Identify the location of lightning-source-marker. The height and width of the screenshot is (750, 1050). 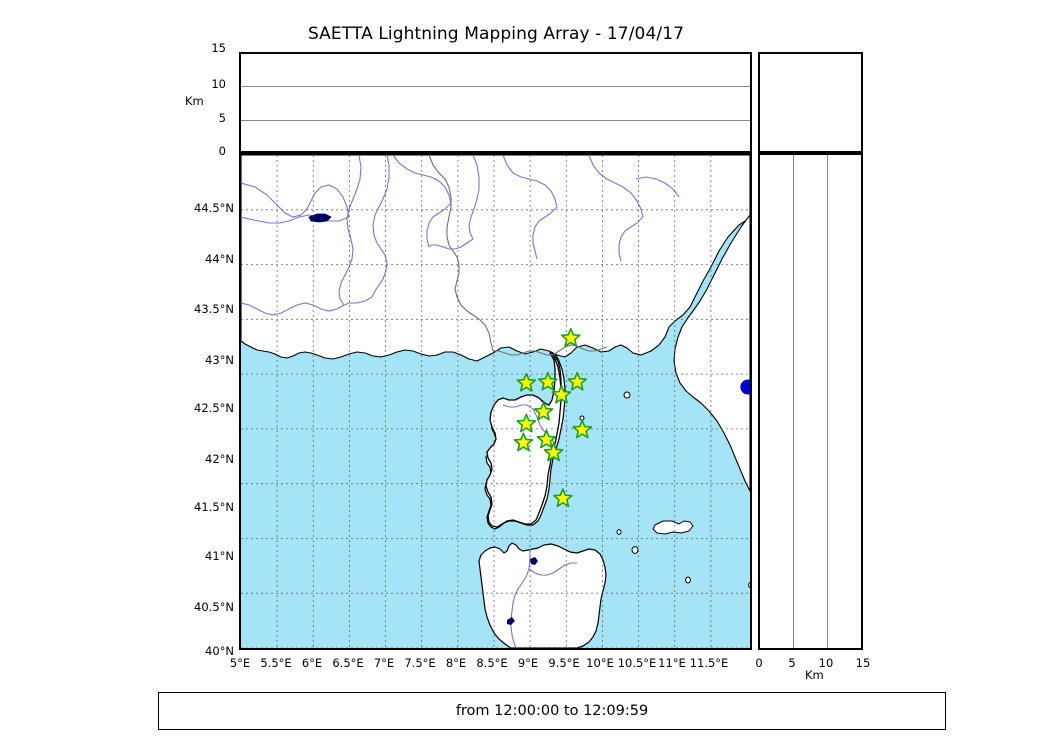
(745, 387).